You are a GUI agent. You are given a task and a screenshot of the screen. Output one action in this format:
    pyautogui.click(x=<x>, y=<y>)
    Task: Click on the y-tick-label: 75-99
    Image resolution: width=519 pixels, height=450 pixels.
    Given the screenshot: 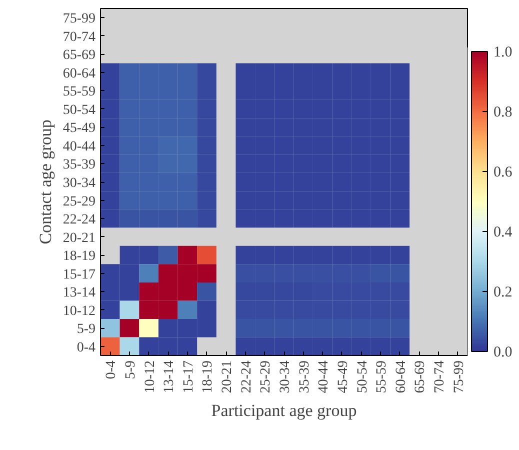 What is the action you would take?
    pyautogui.click(x=79, y=19)
    